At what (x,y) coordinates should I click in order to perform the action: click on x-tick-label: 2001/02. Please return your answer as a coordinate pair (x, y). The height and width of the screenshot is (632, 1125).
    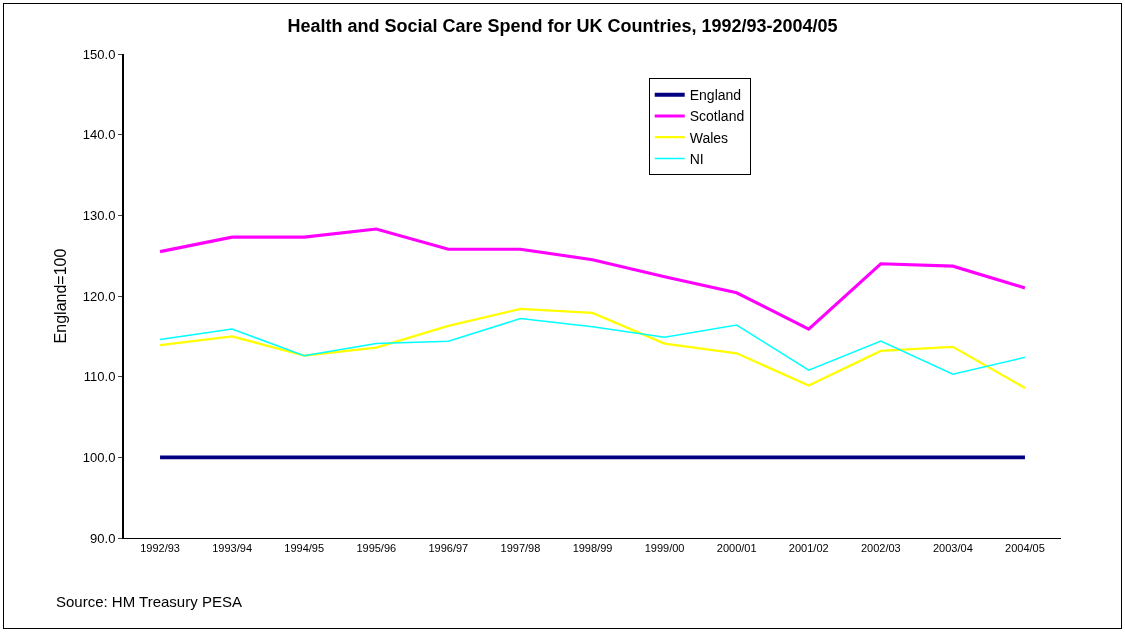
    Looking at the image, I should click on (808, 548).